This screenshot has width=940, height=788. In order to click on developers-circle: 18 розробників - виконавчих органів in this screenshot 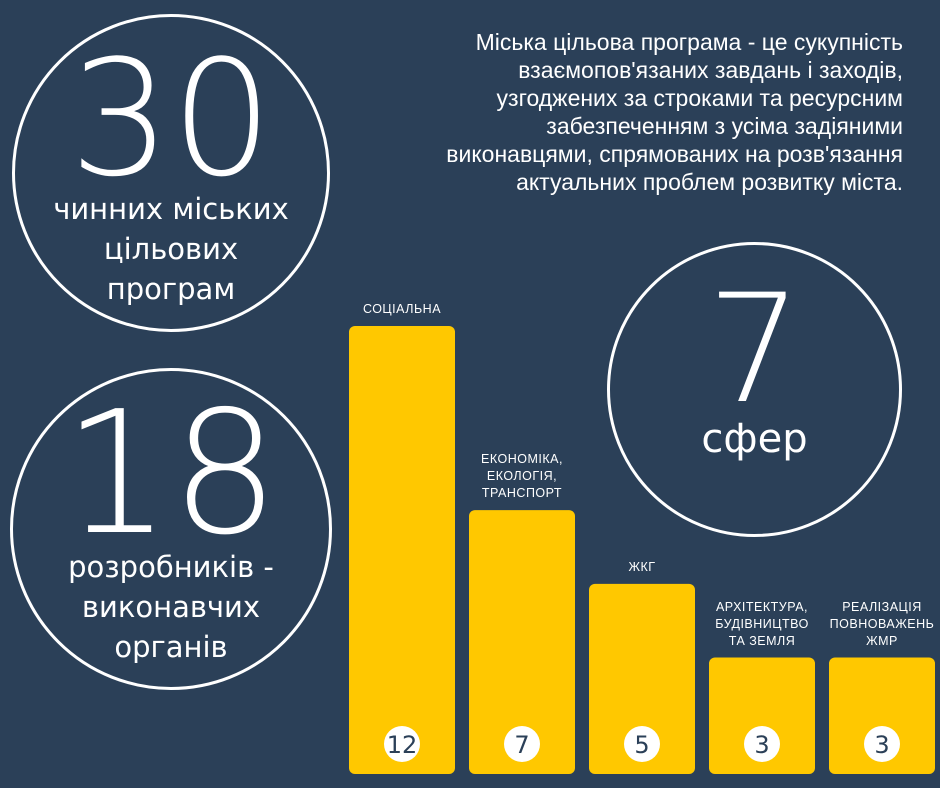, I will do `click(171, 529)`.